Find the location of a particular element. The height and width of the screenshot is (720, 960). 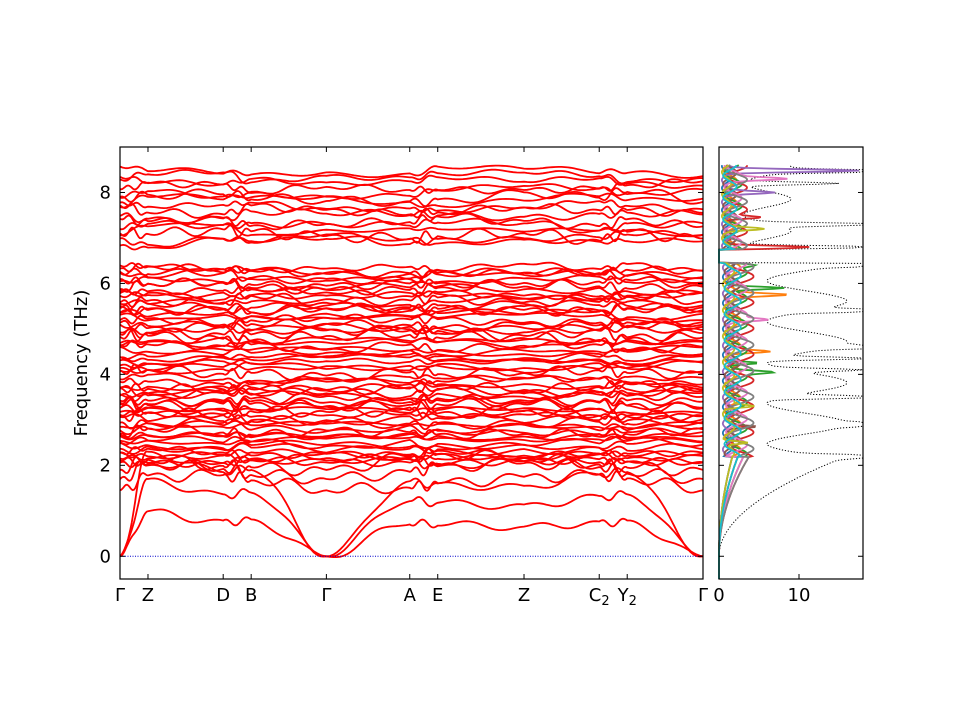

k-label-6: A is located at coordinates (410, 595).